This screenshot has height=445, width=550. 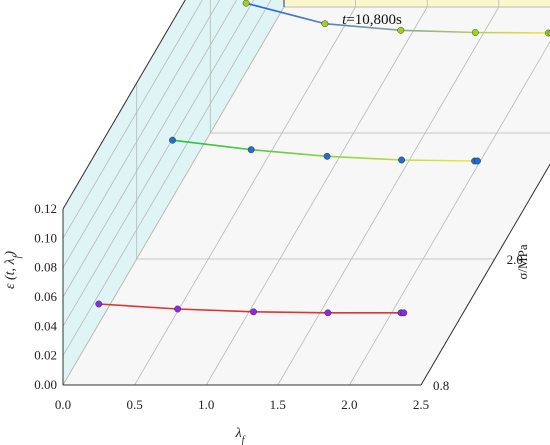 What do you see at coordinates (421, 404) in the screenshot?
I see `x-tick-label: 2.5` at bounding box center [421, 404].